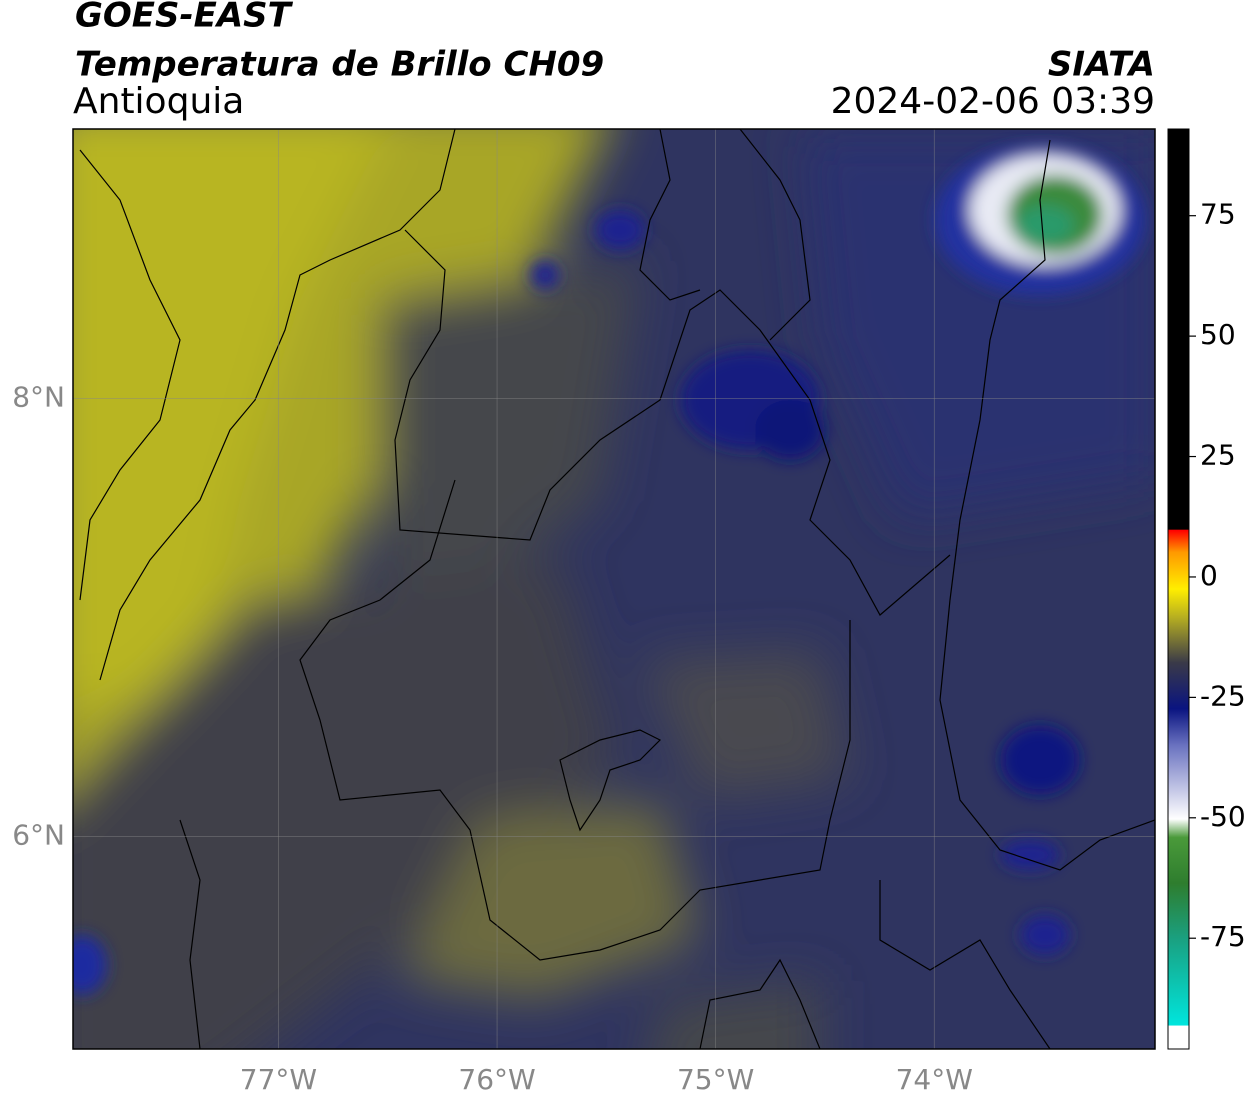 This screenshot has width=1252, height=1103. What do you see at coordinates (38, 396) in the screenshot?
I see `y-tick-label: 8°N` at bounding box center [38, 396].